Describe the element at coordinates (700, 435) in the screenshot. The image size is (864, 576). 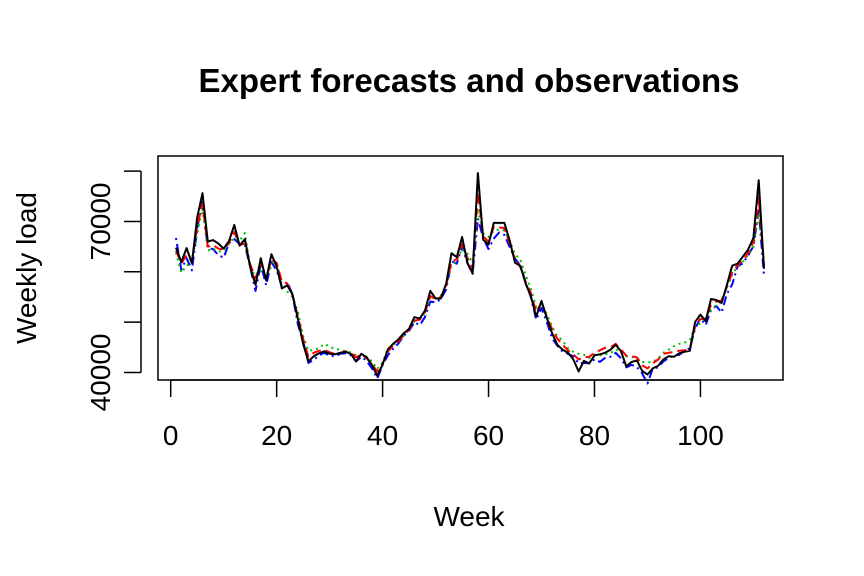
I see `x-tick-label: 100` at that location.